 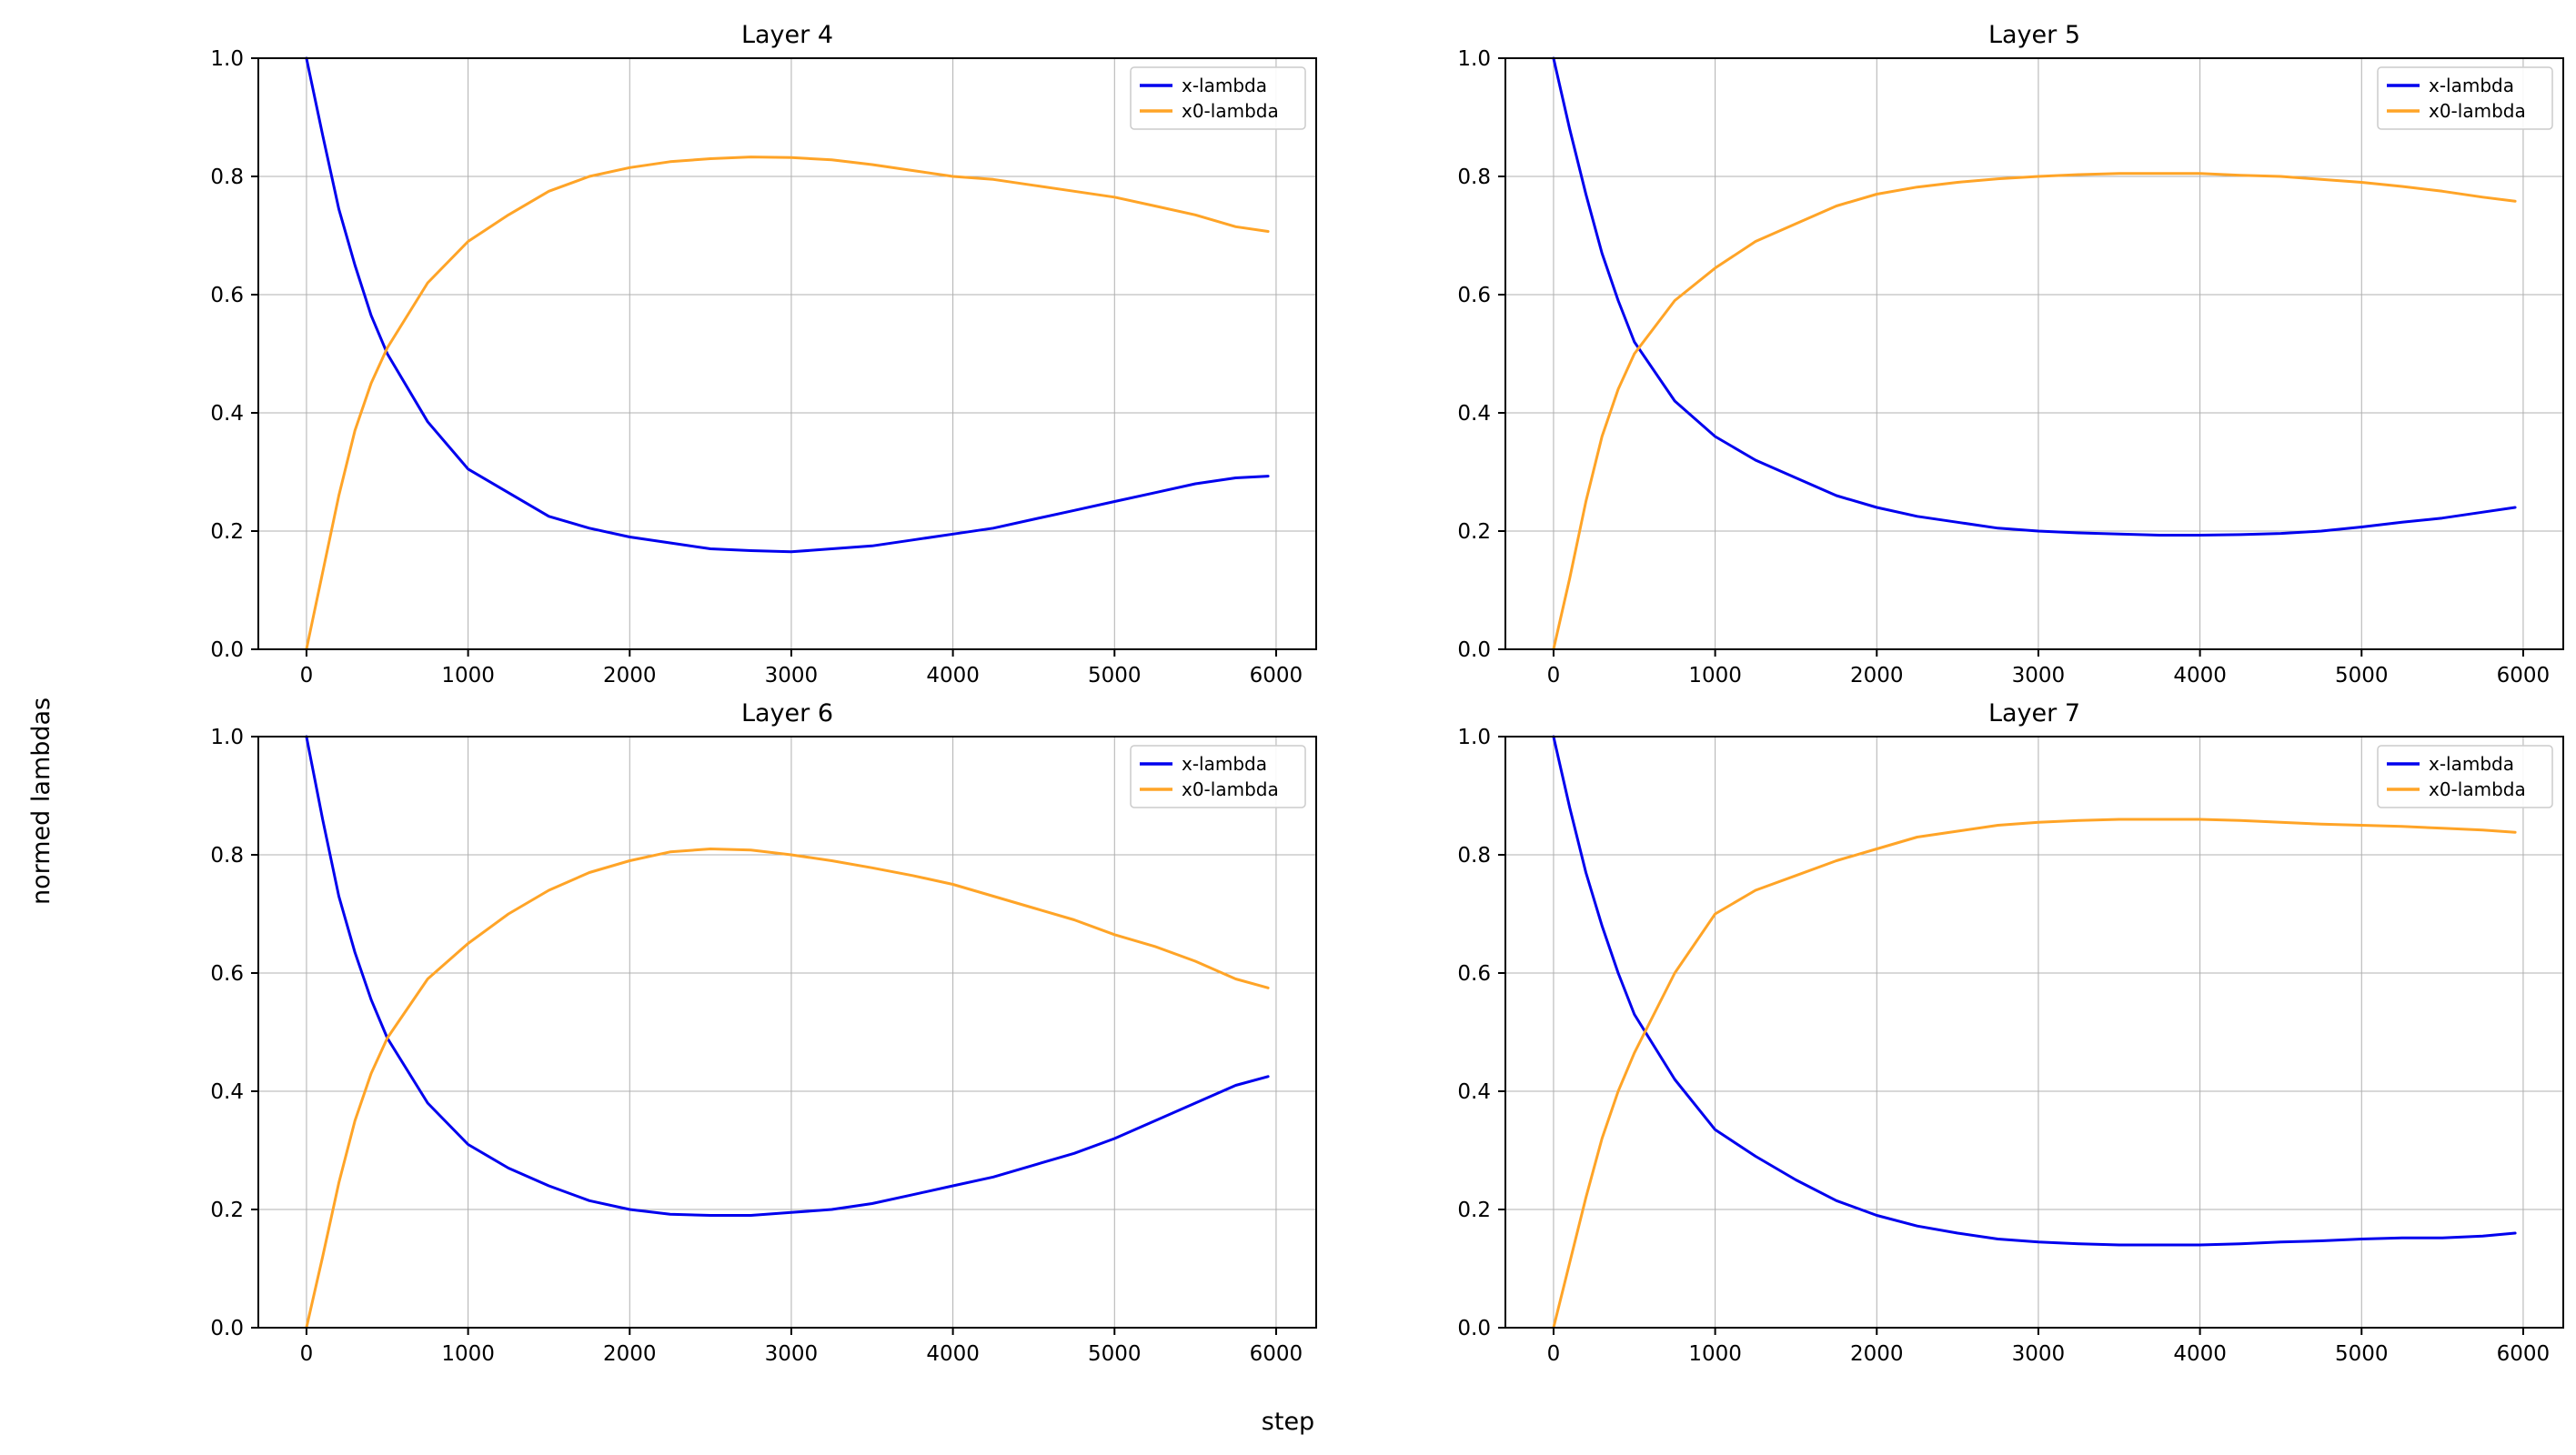 What do you see at coordinates (41, 801) in the screenshot?
I see `y-axis-label: normed lambdas` at bounding box center [41, 801].